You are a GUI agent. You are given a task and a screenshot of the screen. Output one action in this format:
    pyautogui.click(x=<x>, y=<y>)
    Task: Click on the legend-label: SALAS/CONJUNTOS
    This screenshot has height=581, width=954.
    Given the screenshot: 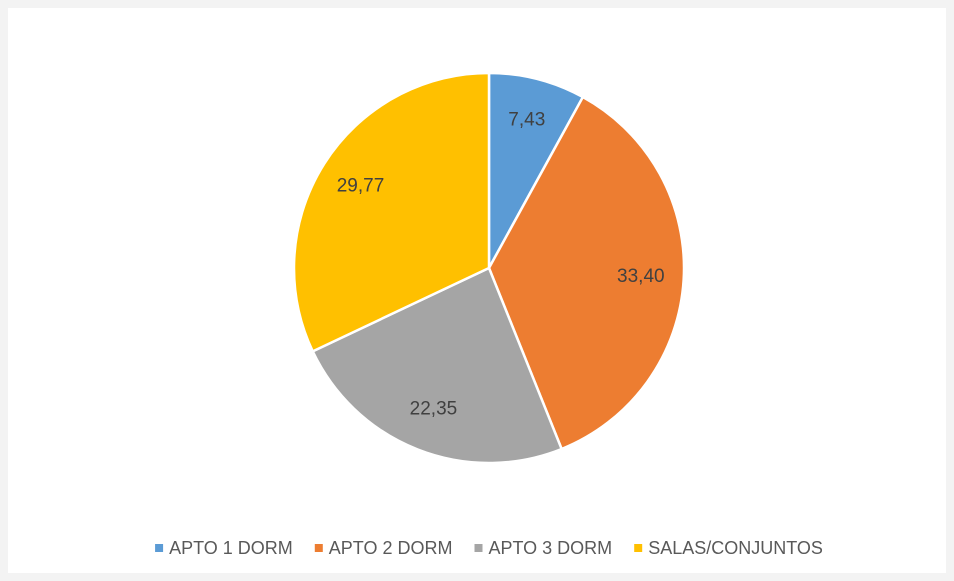 What is the action you would take?
    pyautogui.click(x=735, y=548)
    